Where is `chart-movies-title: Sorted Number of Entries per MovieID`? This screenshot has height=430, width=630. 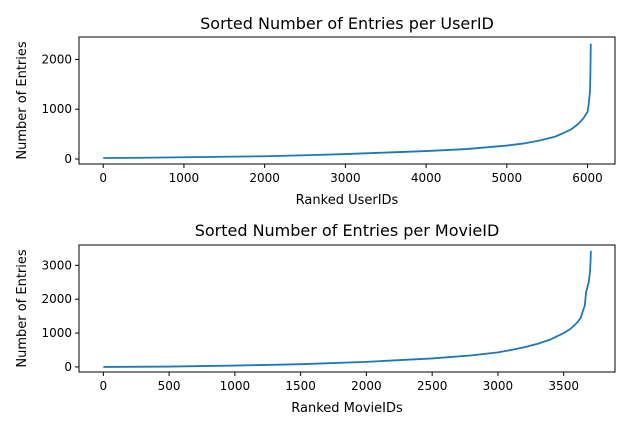
chart-movies-title: Sorted Number of Entries per MovieID is located at coordinates (347, 230).